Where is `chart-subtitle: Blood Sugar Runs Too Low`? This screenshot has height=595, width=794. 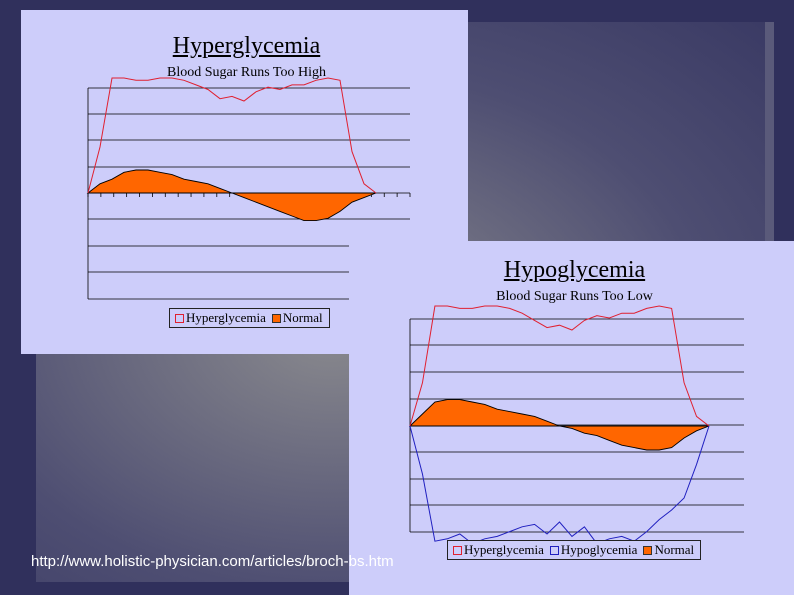 chart-subtitle: Blood Sugar Runs Too Low is located at coordinates (574, 296).